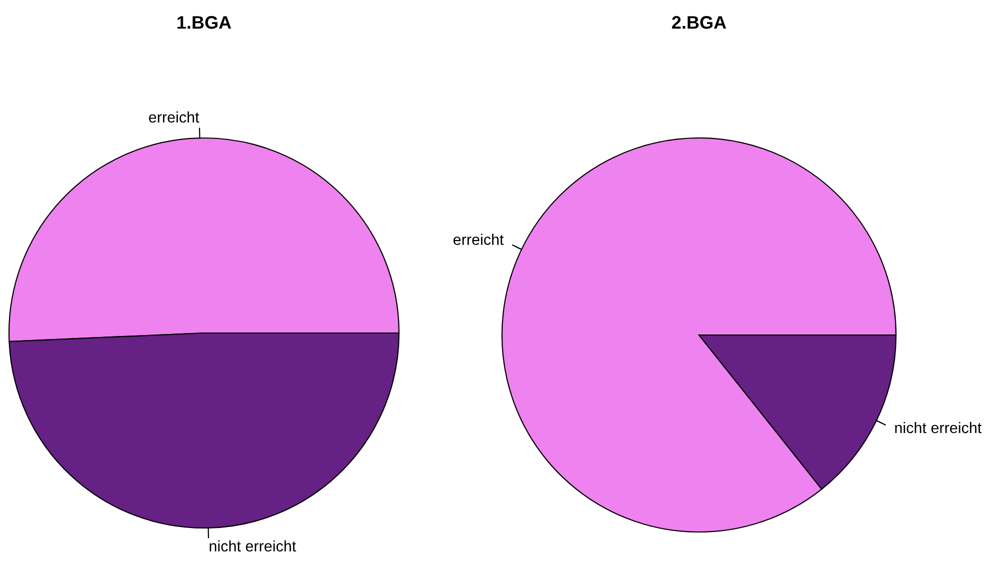 The width and height of the screenshot is (995, 567). Describe the element at coordinates (205, 22) in the screenshot. I see `chart-title: 1.BGA` at that location.